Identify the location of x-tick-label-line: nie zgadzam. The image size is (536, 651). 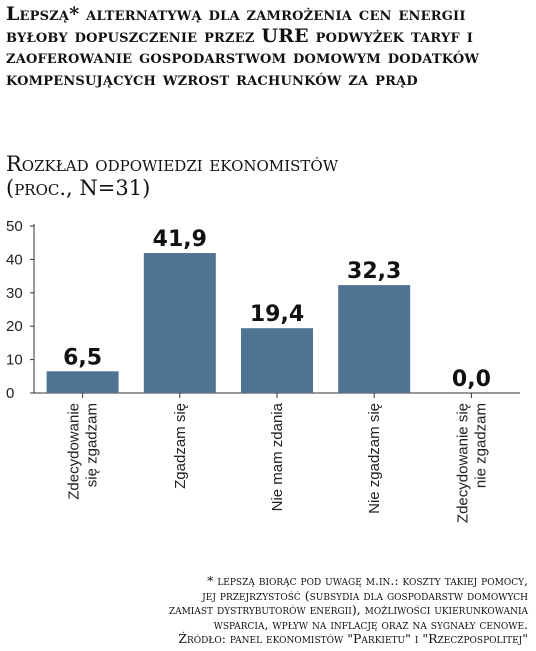
(480, 445).